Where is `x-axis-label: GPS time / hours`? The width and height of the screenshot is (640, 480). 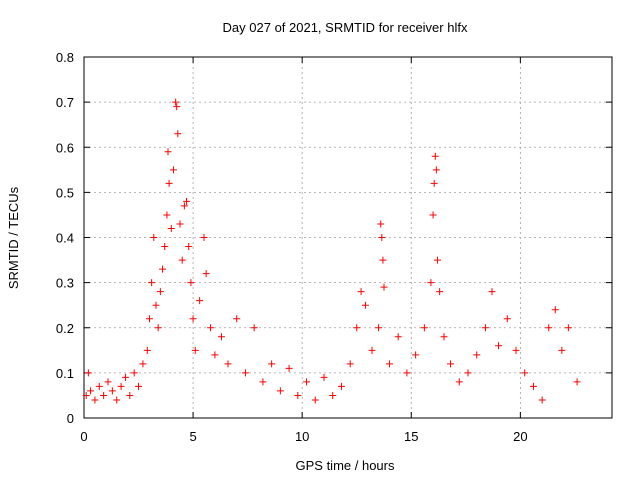 x-axis-label: GPS time / hours is located at coordinates (345, 465).